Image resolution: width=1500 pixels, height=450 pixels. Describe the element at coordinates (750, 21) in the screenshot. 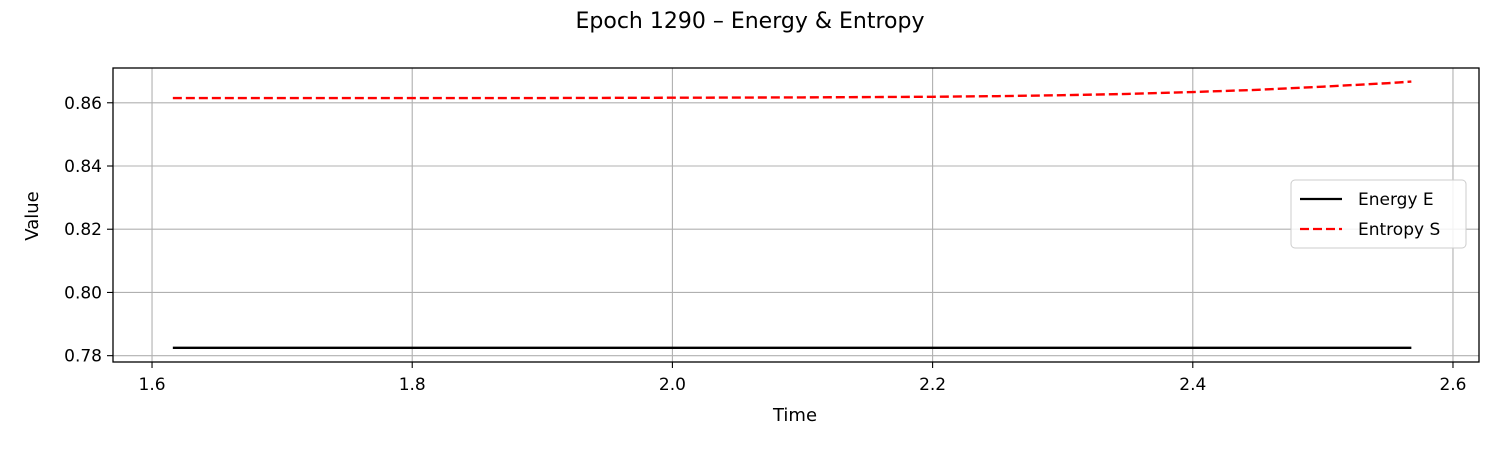

I see `chart-title: Epoch 1290 – Energy & Entropy` at that location.